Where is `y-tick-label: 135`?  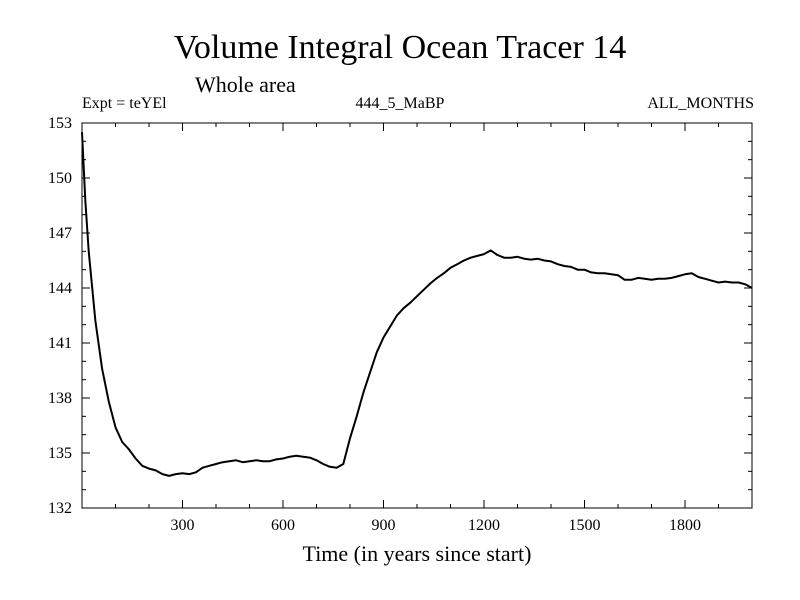 y-tick-label: 135 is located at coordinates (60, 453).